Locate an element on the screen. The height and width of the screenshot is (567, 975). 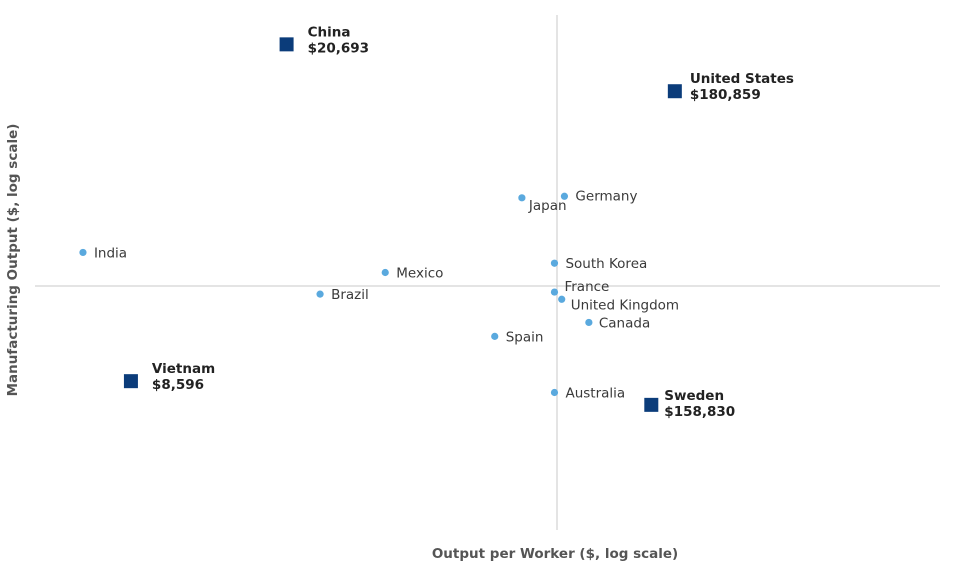
point-label: Vietnam is located at coordinates (183, 369).